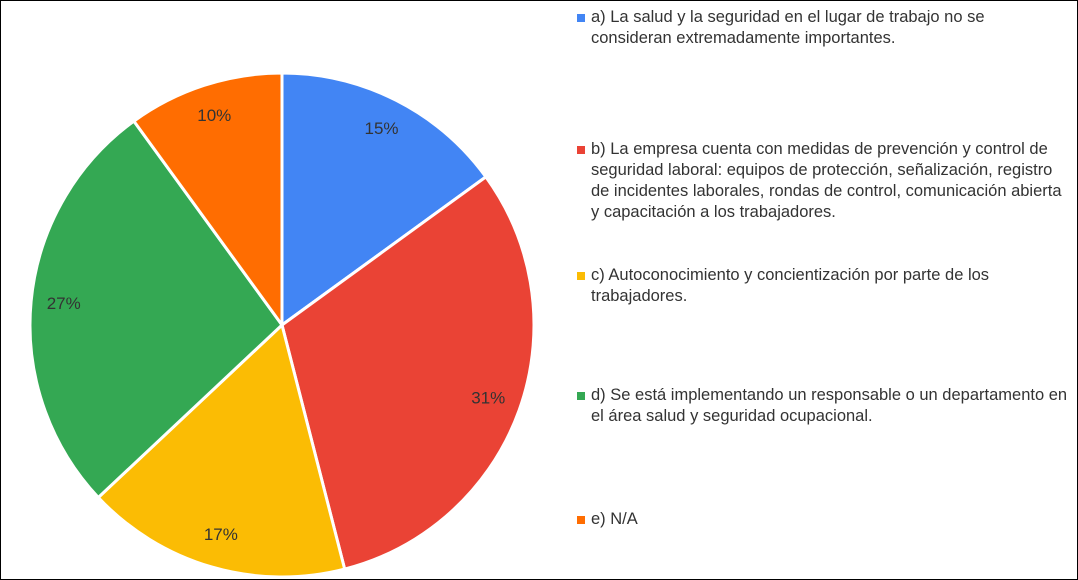 Image resolution: width=1078 pixels, height=580 pixels. I want to click on data-label: 10%, so click(214, 115).